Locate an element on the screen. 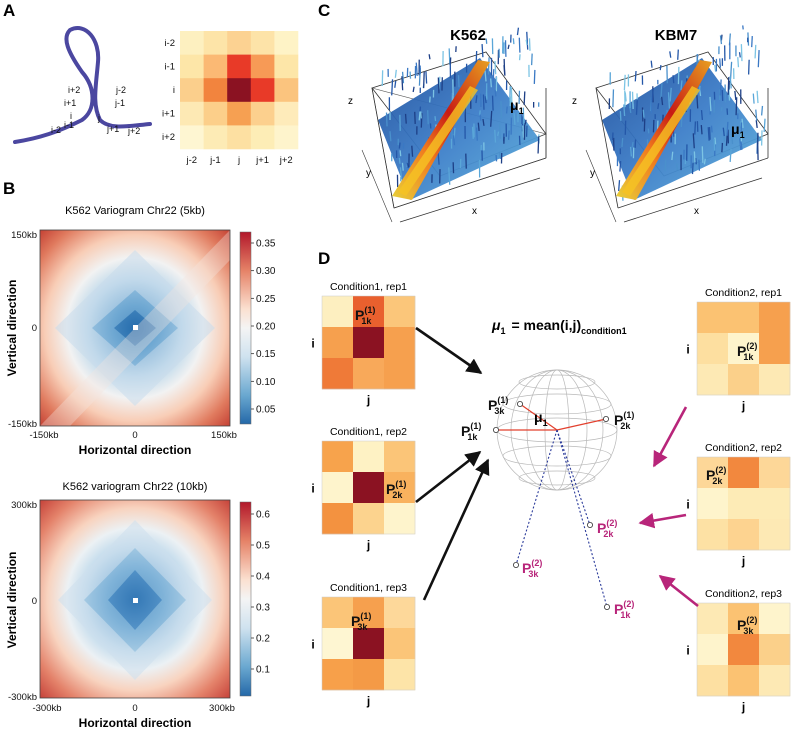  surface-kbm7: z y x μ1 is located at coordinates (670, 124).